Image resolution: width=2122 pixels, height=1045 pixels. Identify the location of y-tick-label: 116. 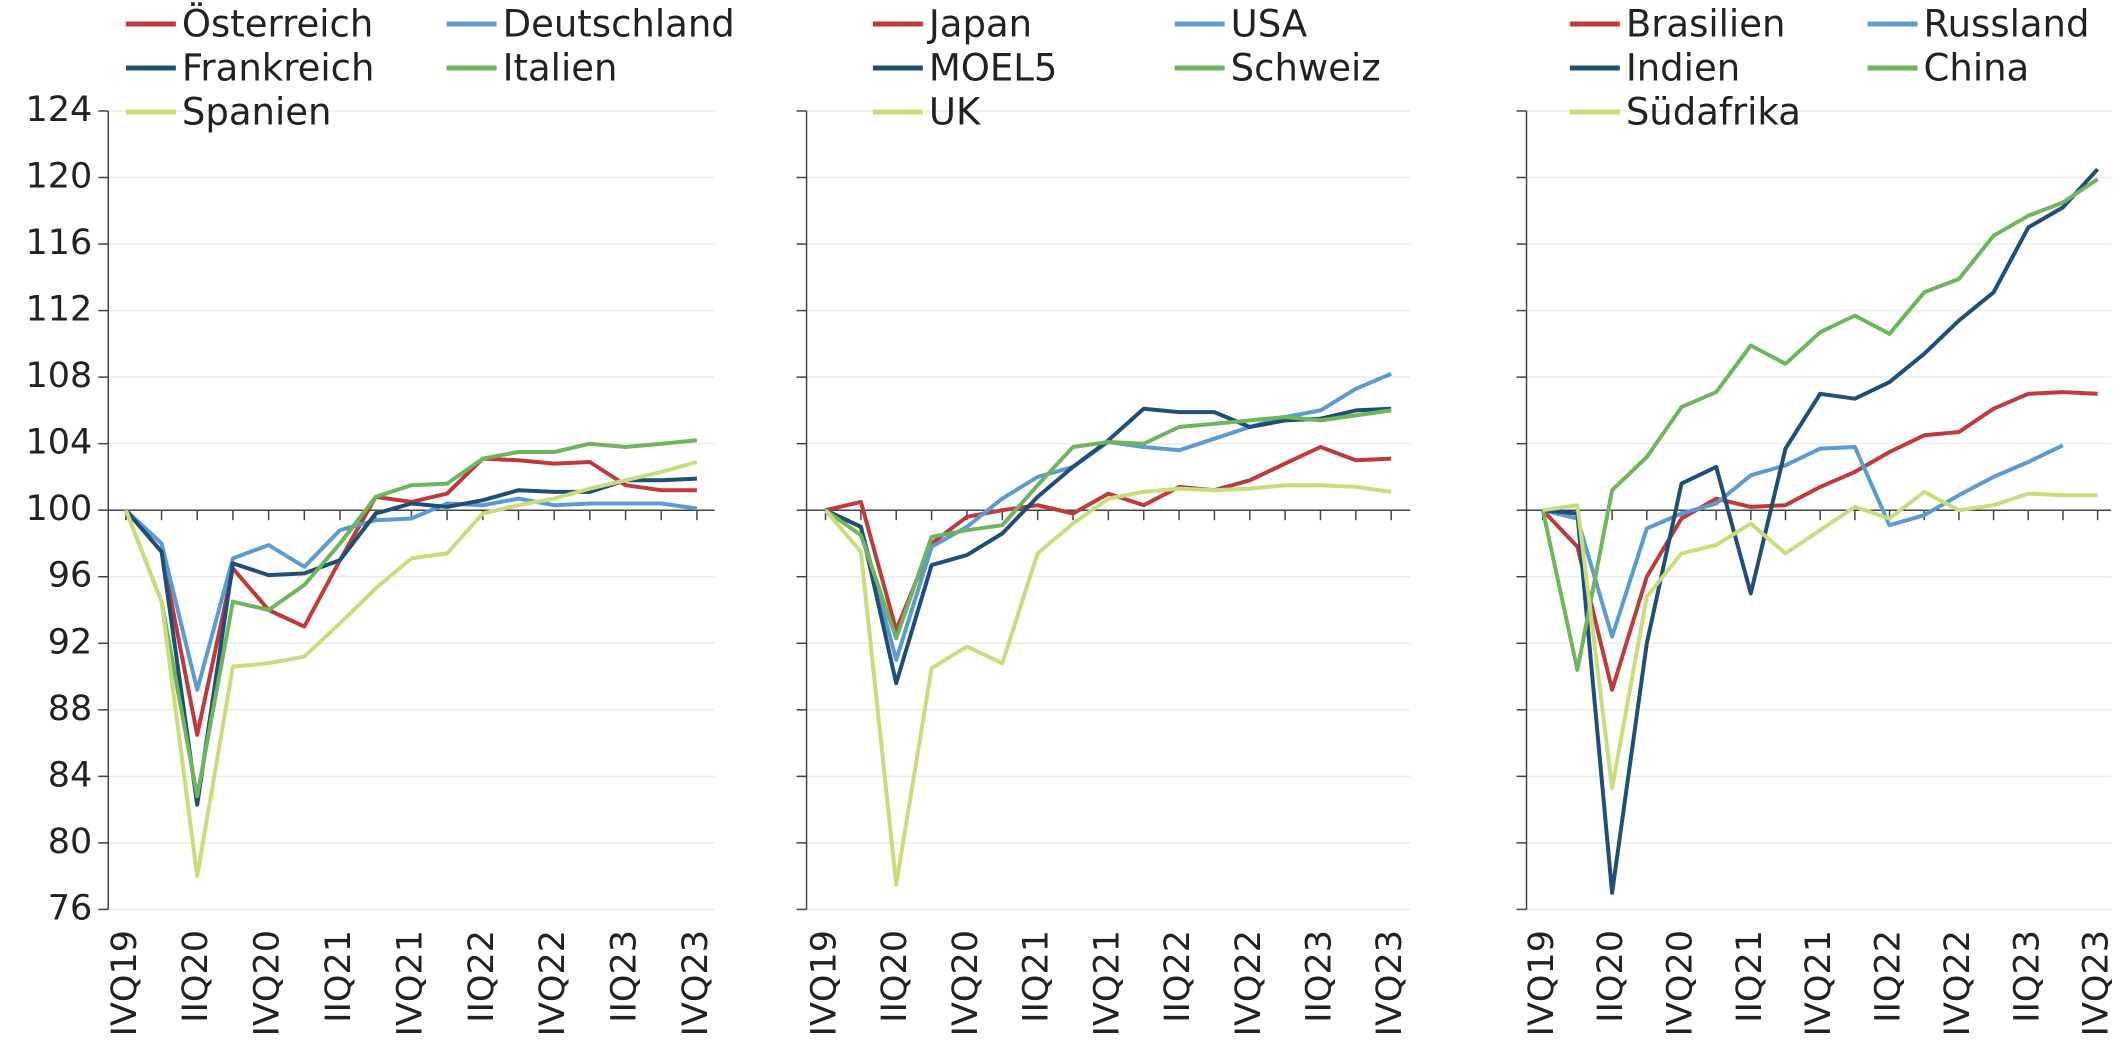
(58, 243).